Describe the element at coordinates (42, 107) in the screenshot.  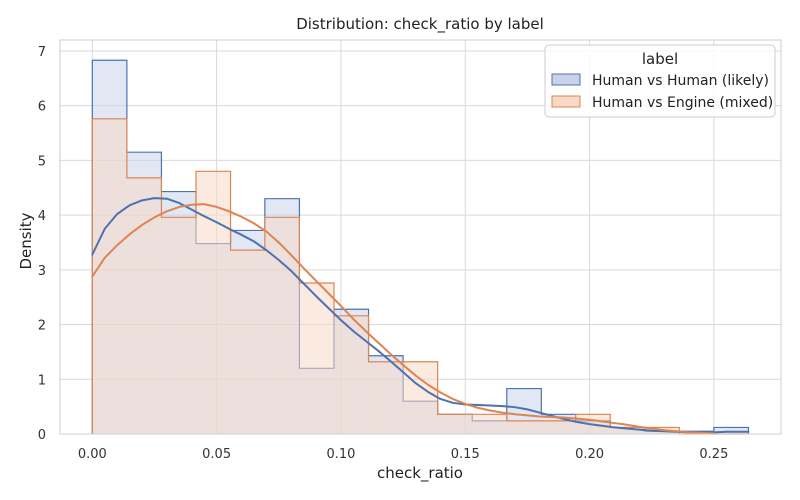
I see `y-tick-label: 6` at that location.